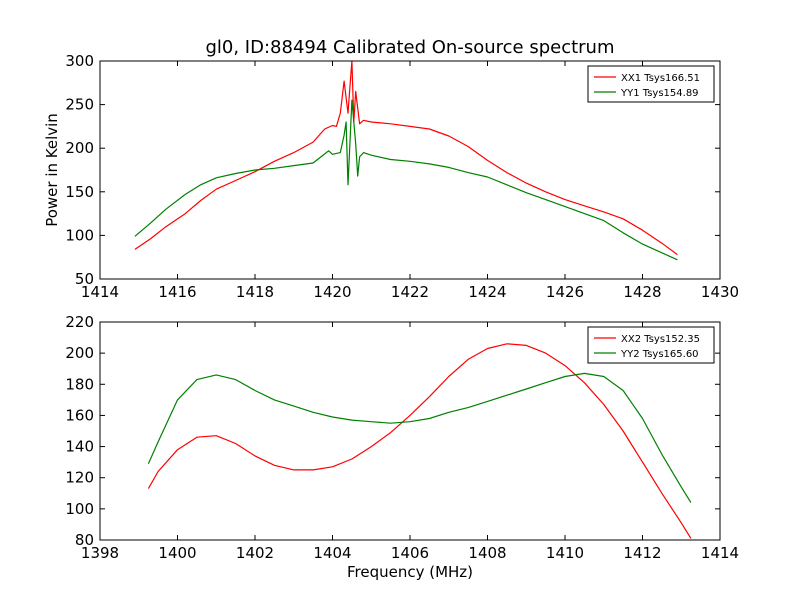 The width and height of the screenshot is (800, 600). Describe the element at coordinates (565, 292) in the screenshot. I see `x-tick-label: 1426` at that location.